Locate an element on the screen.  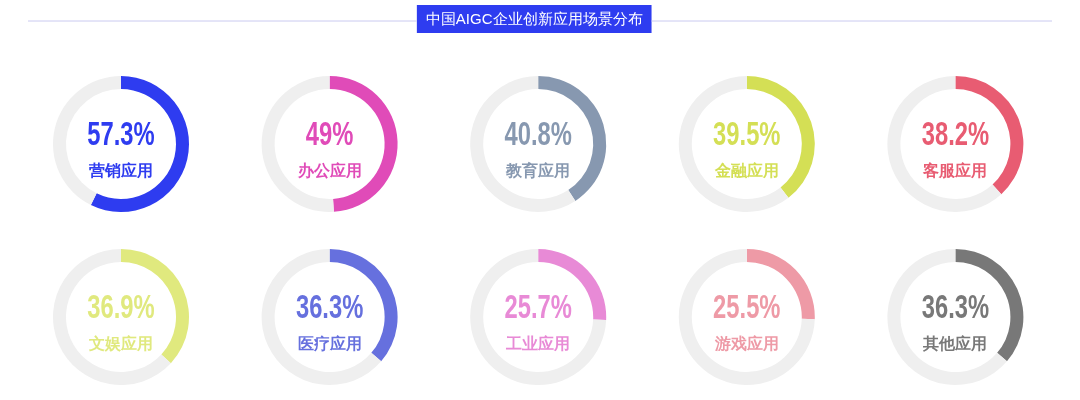
data-label: 49% is located at coordinates (329, 133).